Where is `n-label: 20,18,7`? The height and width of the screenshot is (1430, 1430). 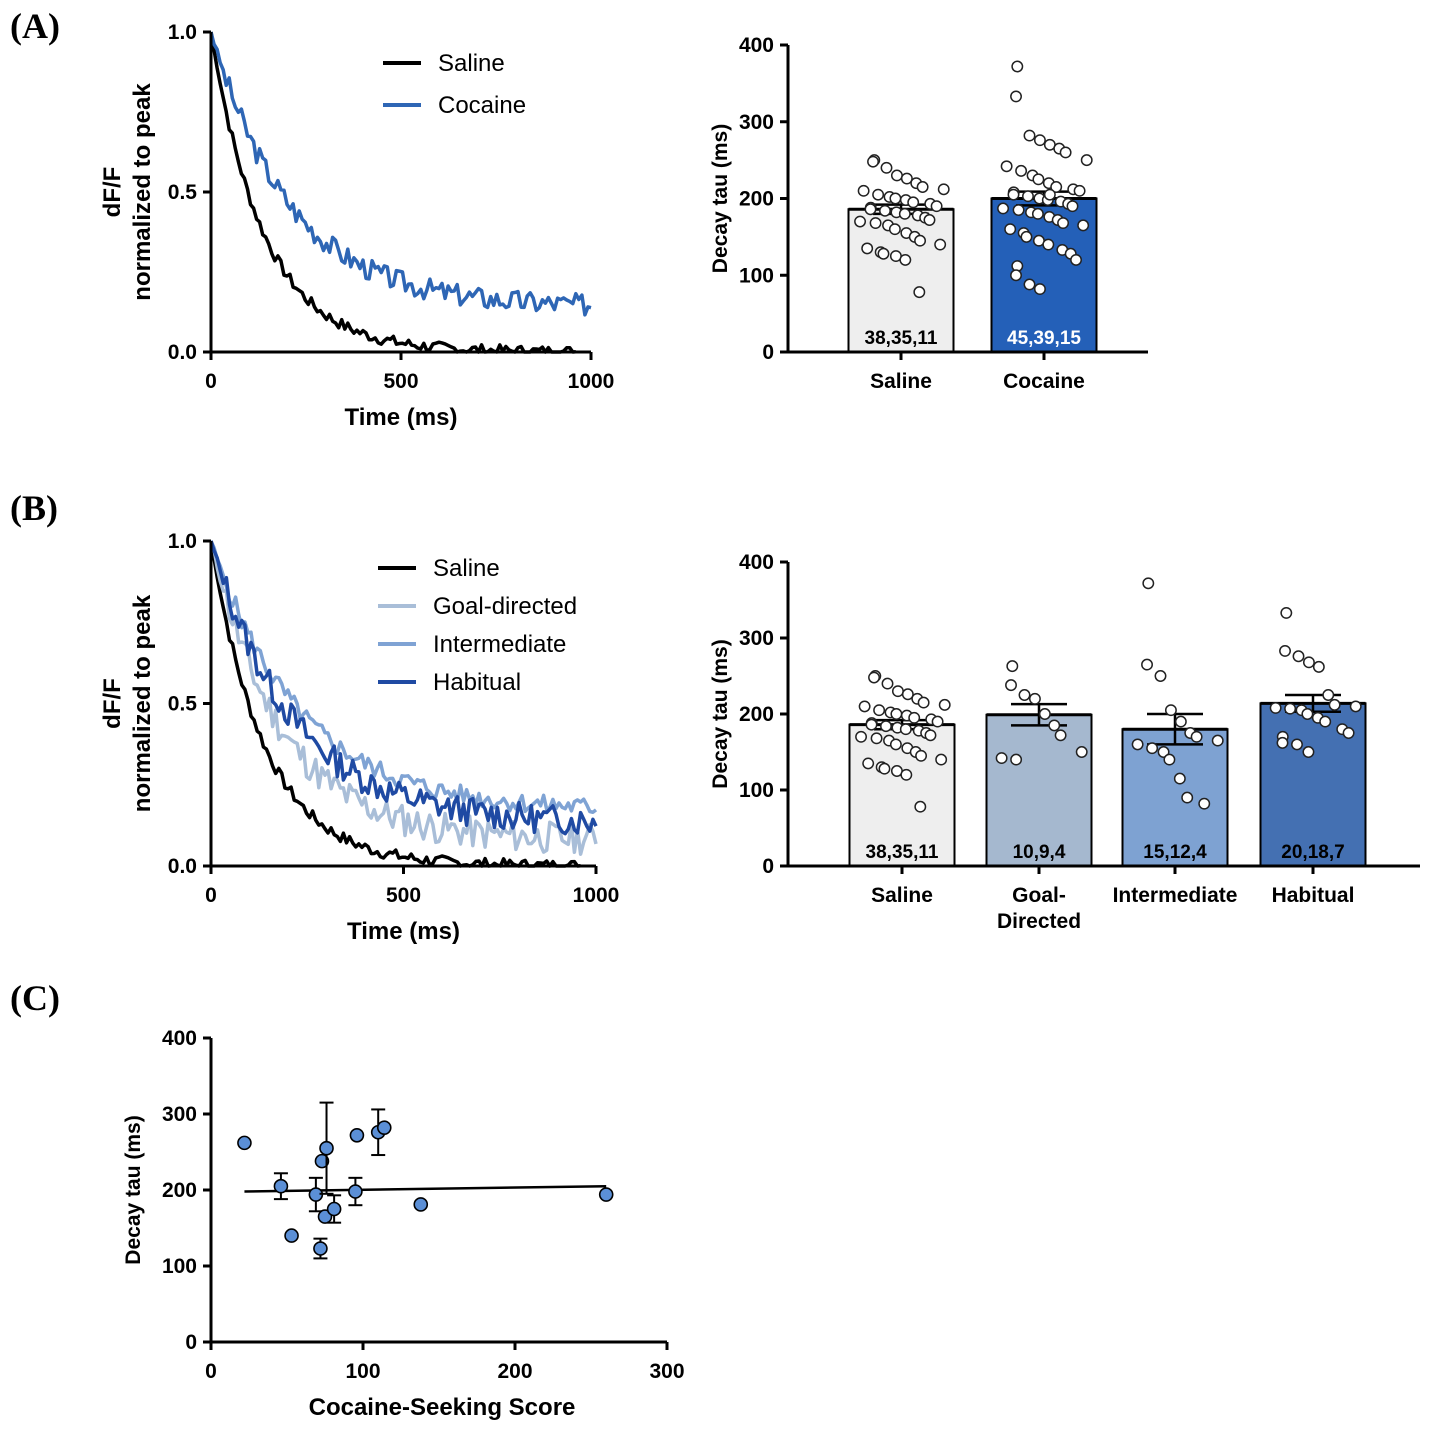 n-label: 20,18,7 is located at coordinates (1312, 852).